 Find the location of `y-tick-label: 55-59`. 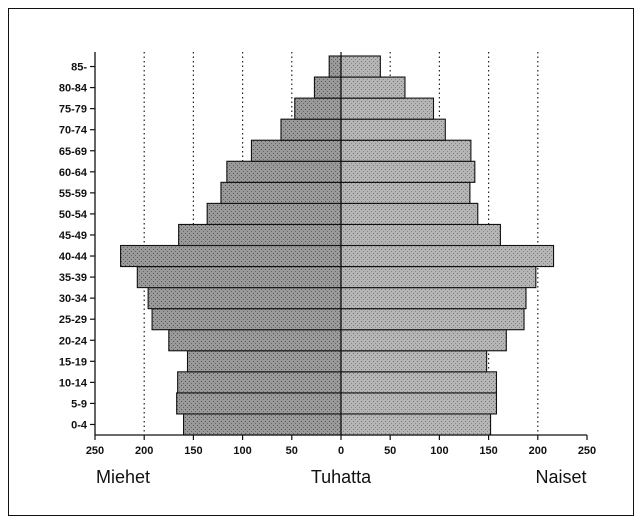

y-tick-label: 55-59 is located at coordinates (73, 194).